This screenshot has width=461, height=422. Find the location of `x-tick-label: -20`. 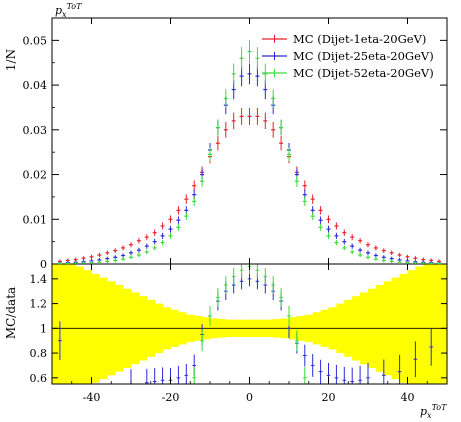

x-tick-label: -20 is located at coordinates (171, 397).